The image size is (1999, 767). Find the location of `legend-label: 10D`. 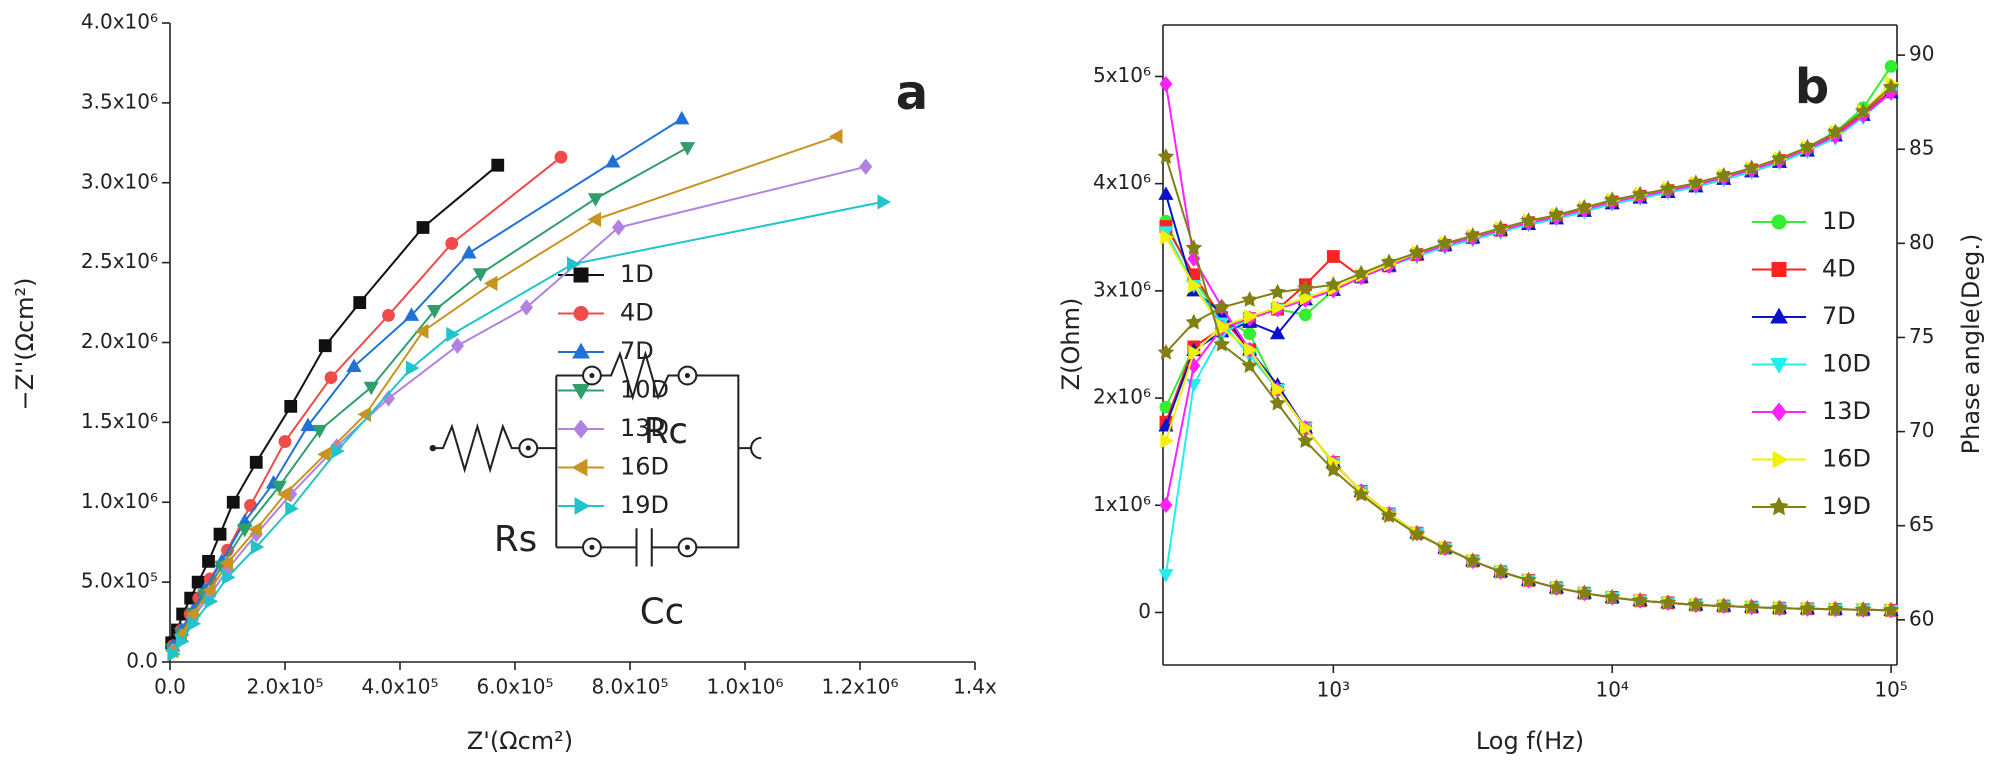

legend-label: 10D is located at coordinates (1846, 364).